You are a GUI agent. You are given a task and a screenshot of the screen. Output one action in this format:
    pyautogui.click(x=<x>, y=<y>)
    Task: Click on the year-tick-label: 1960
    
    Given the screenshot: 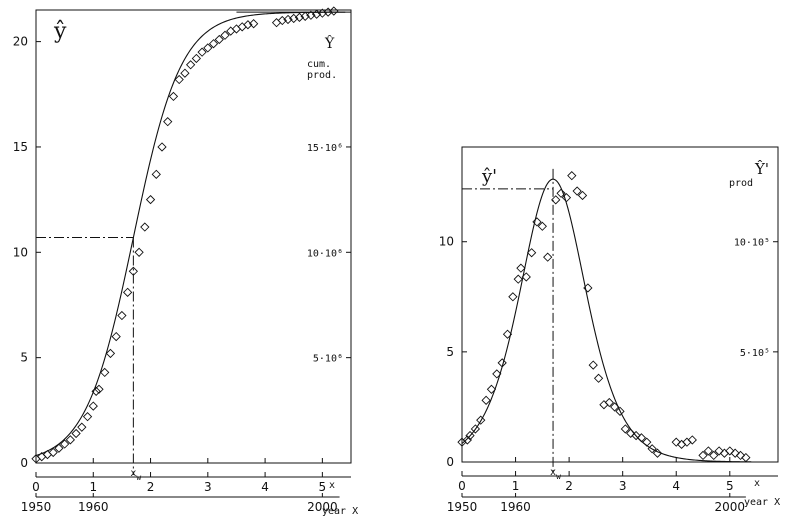 What is the action you would take?
    pyautogui.click(x=515, y=507)
    